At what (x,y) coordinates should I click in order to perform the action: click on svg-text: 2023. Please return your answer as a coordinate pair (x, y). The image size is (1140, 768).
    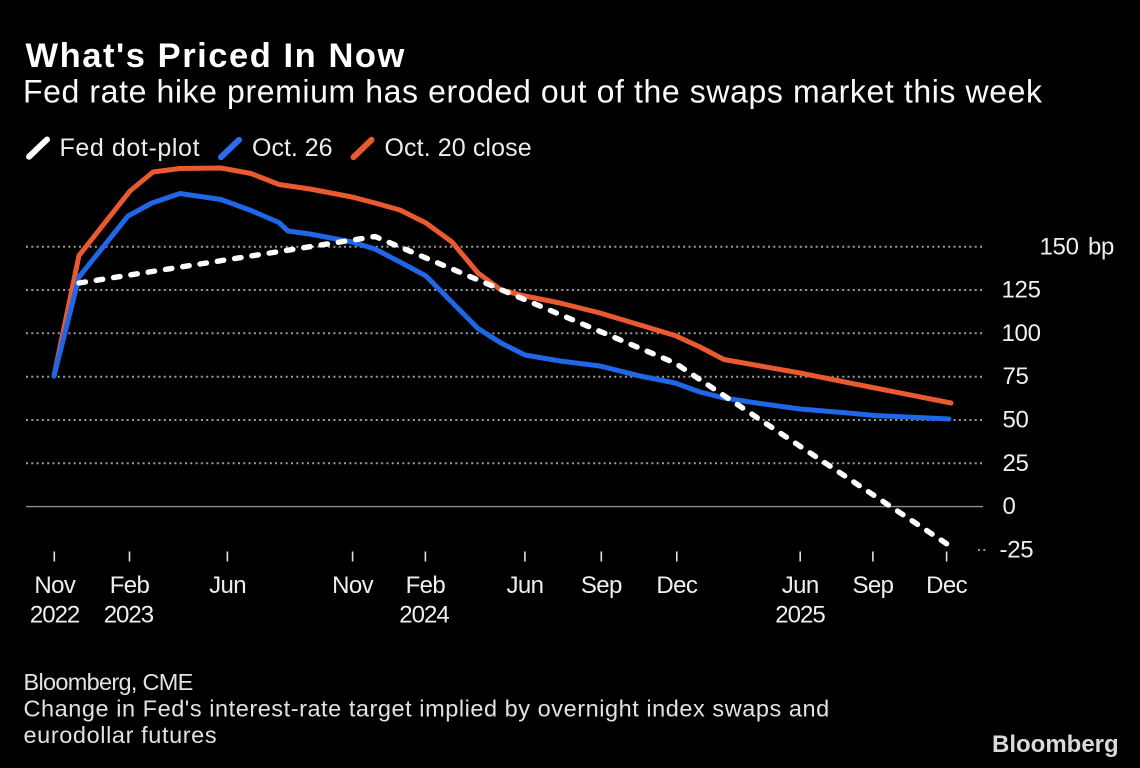
    Looking at the image, I should click on (129, 614).